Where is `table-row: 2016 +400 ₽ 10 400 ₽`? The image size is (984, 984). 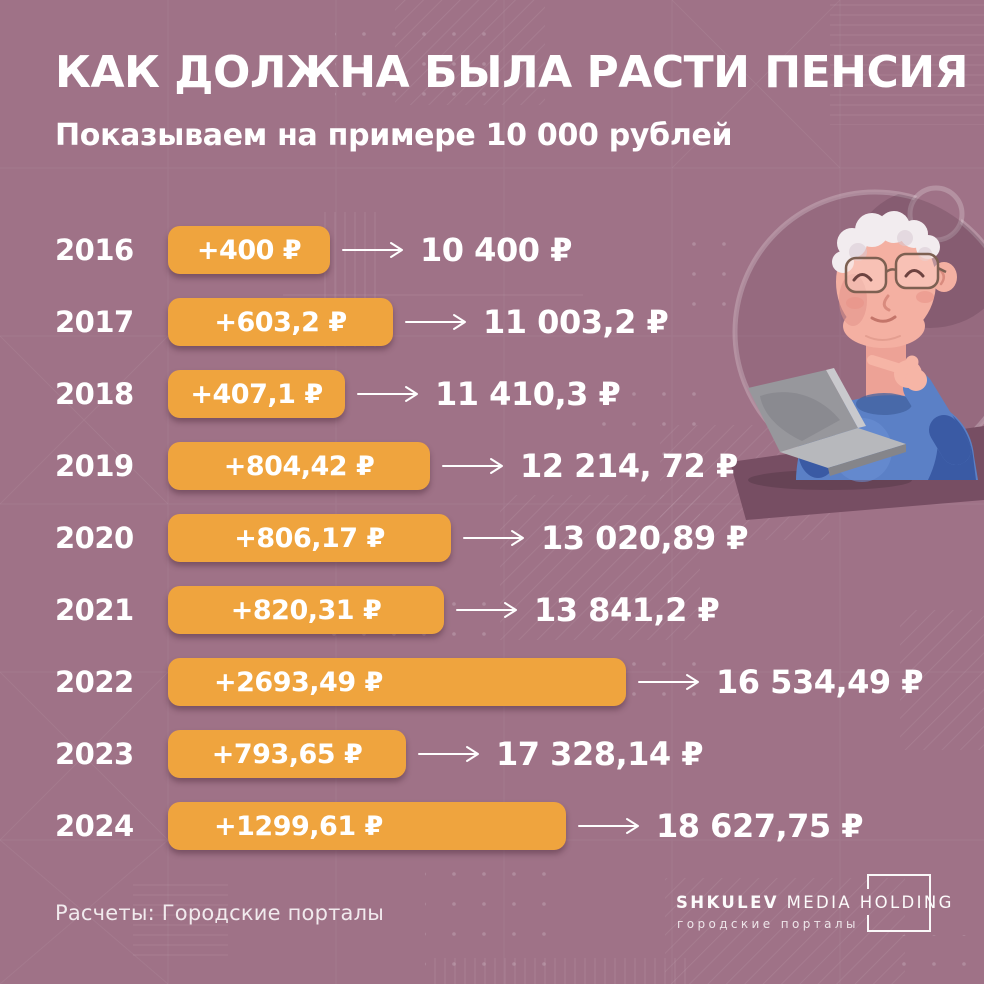 table-row: 2016 +400 ₽ 10 400 ₽ is located at coordinates (515, 250).